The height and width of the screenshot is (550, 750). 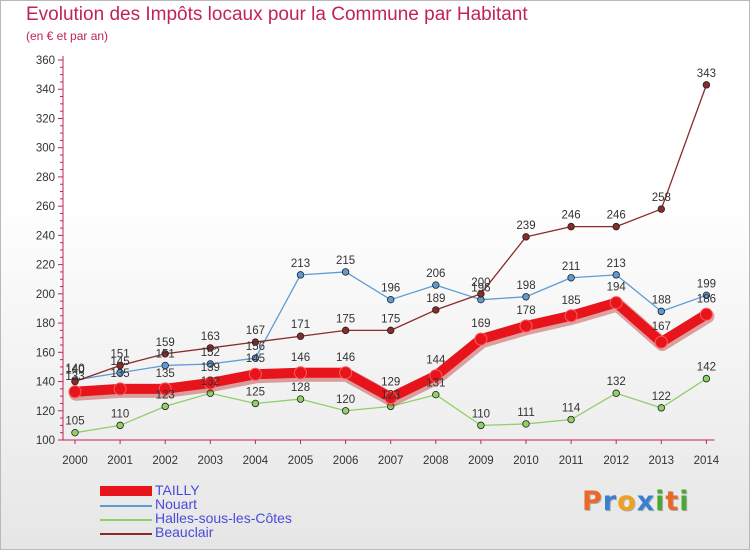 What do you see at coordinates (256, 461) in the screenshot?
I see `x-tick-label: 2004` at bounding box center [256, 461].